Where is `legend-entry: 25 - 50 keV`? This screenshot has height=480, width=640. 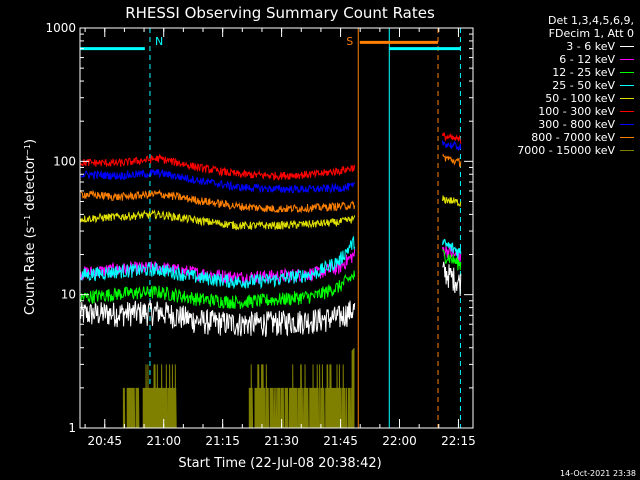
legend-entry: 25 - 50 keV is located at coordinates (593, 85).